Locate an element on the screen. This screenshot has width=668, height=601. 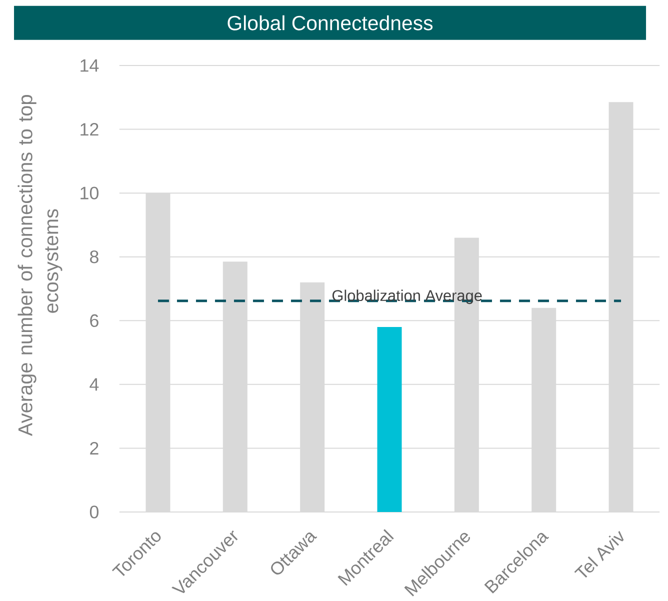
y-tick-label: 12 is located at coordinates (89, 129).